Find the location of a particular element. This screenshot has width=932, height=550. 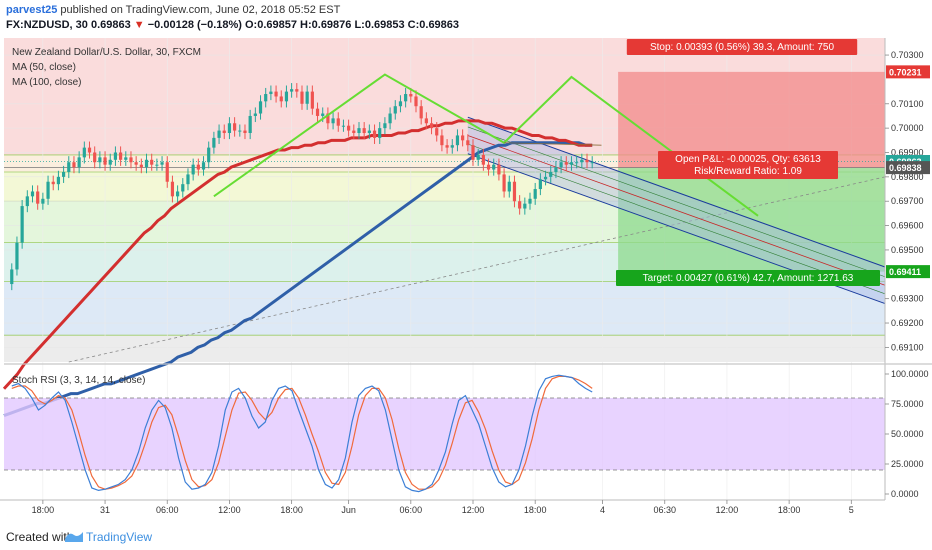

price-tick-label: 0.69600 is located at coordinates (907, 226).